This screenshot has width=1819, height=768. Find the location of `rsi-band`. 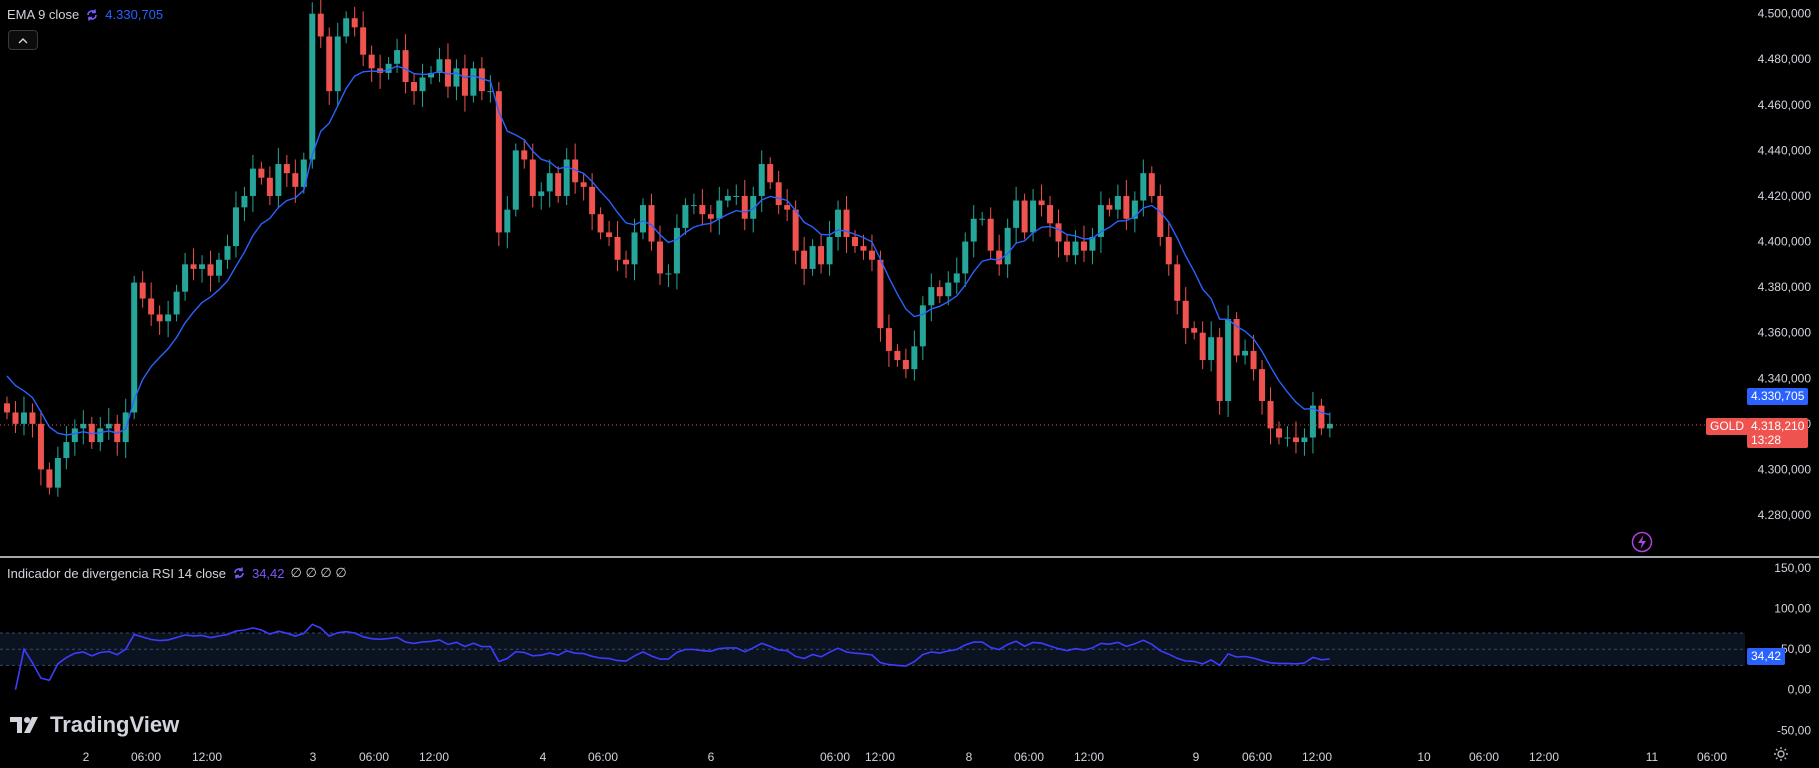

rsi-band is located at coordinates (872, 649).